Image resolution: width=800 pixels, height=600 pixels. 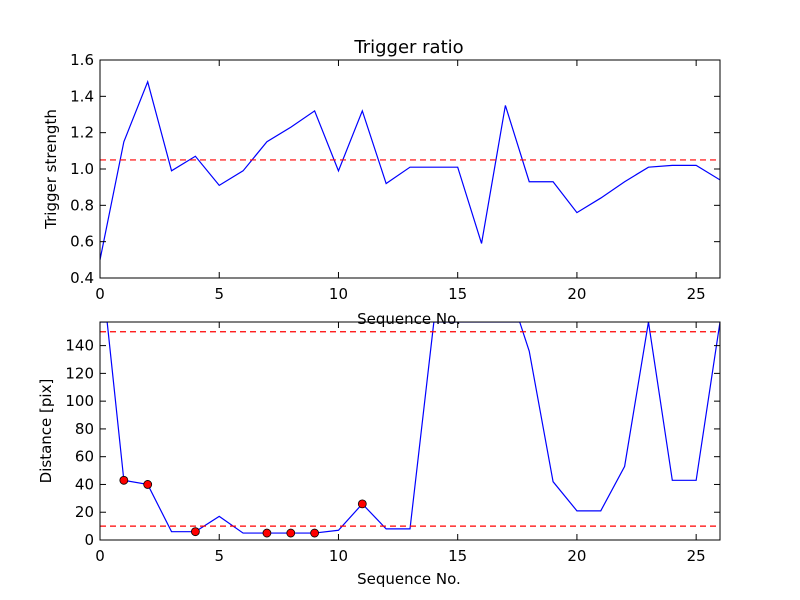 What do you see at coordinates (100, 556) in the screenshot?
I see `bottom-xtick-label-0: 0` at bounding box center [100, 556].